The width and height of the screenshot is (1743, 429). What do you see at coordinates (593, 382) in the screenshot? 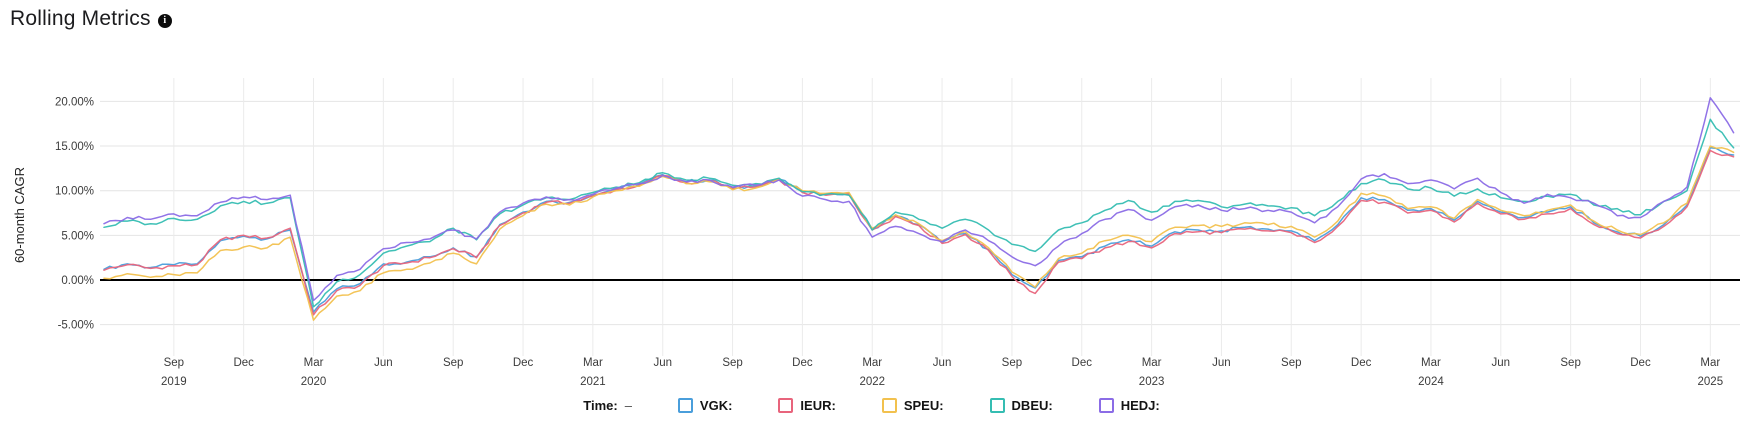
I see `x-tick-year: 2021` at bounding box center [593, 382].